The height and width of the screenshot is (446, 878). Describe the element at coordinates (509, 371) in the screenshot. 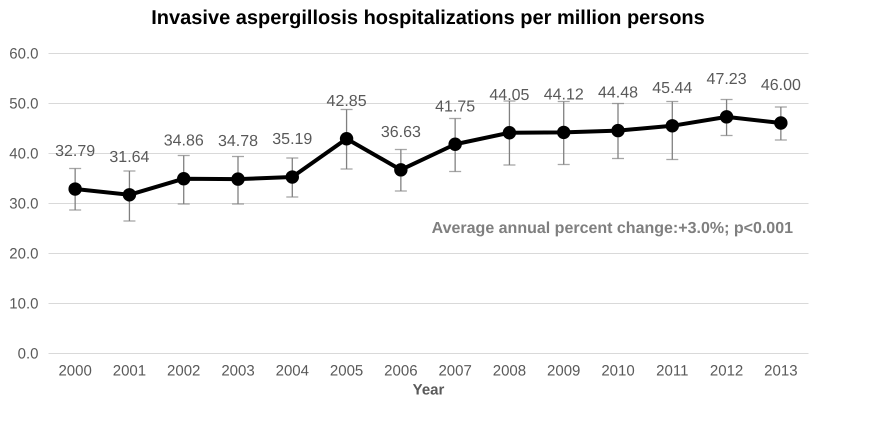

I see `x-tick-label: 2008` at that location.